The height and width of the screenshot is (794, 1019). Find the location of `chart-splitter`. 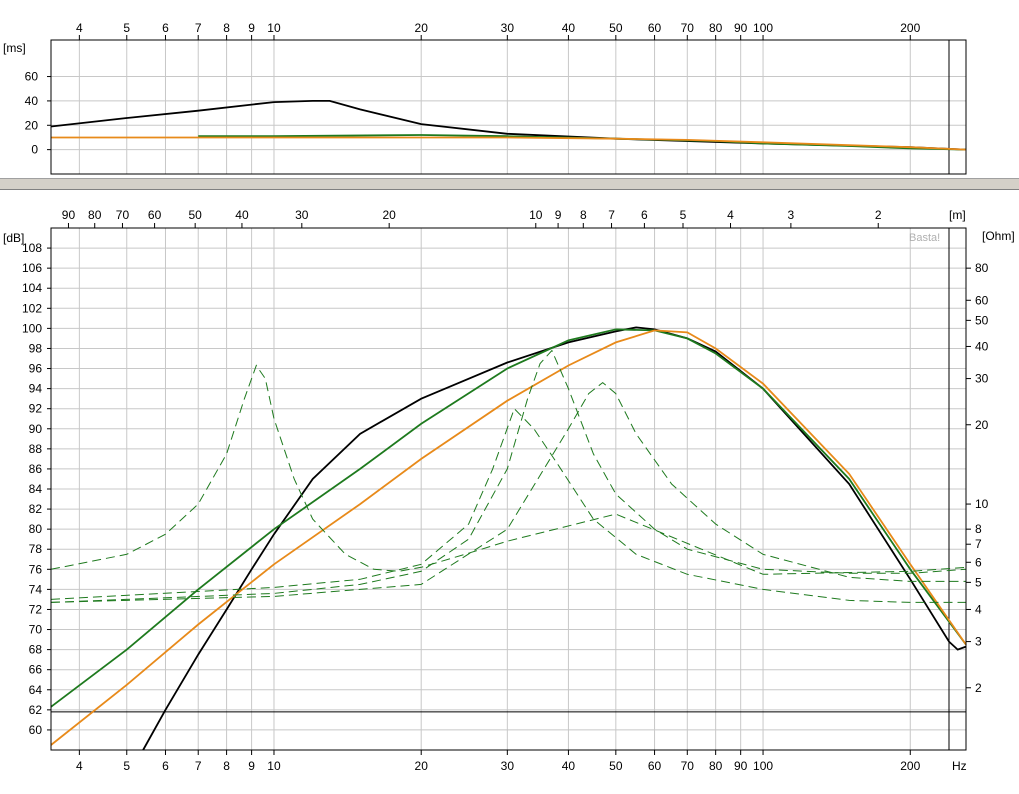

chart-splitter is located at coordinates (509, 184).